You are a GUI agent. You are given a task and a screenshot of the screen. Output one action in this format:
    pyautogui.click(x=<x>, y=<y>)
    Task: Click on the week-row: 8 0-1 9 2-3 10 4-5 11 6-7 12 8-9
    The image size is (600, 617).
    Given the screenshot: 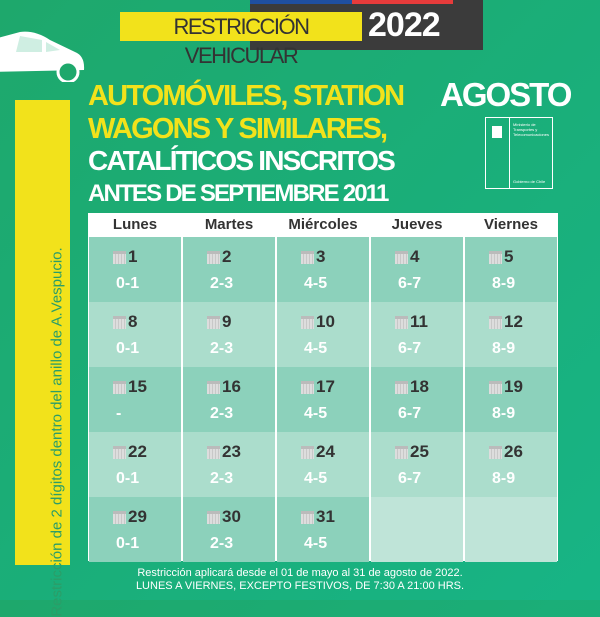 What is the action you would take?
    pyautogui.click(x=323, y=334)
    